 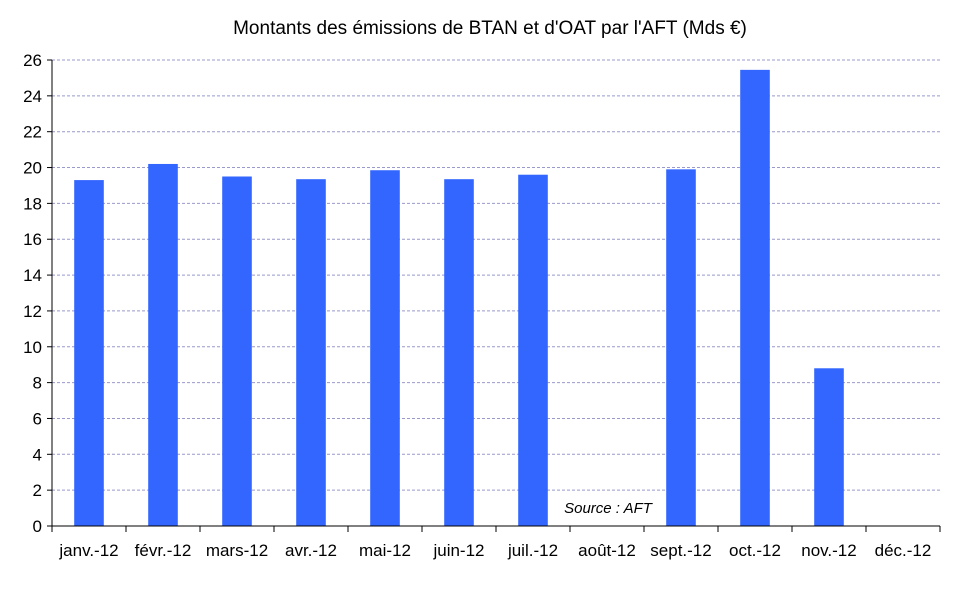 I want to click on y-tick-label: 0, so click(x=37, y=526).